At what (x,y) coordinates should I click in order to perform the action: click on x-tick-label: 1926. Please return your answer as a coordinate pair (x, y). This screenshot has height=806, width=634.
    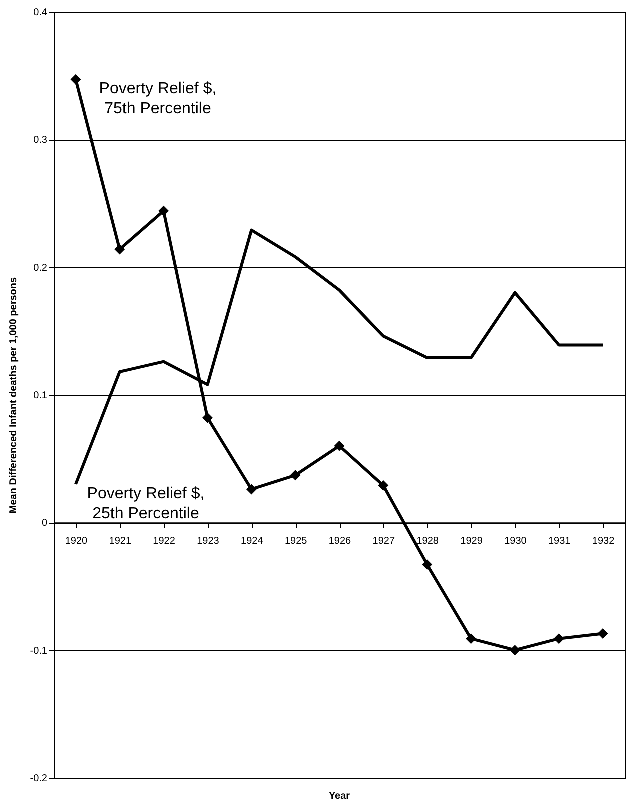
    Looking at the image, I should click on (340, 542).